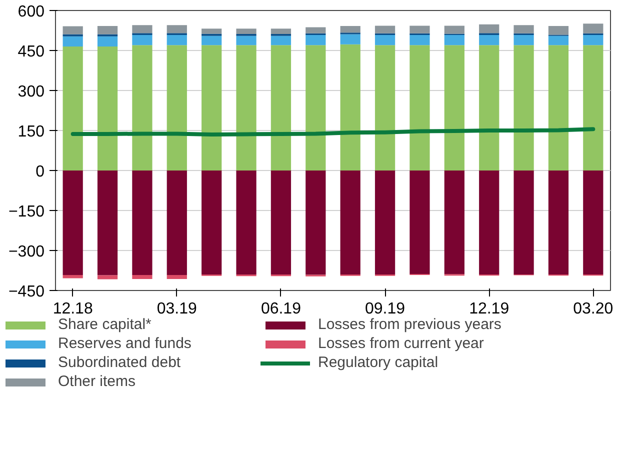 This screenshot has width=628, height=450. I want to click on legend-label: Regulatory capital, so click(379, 362).